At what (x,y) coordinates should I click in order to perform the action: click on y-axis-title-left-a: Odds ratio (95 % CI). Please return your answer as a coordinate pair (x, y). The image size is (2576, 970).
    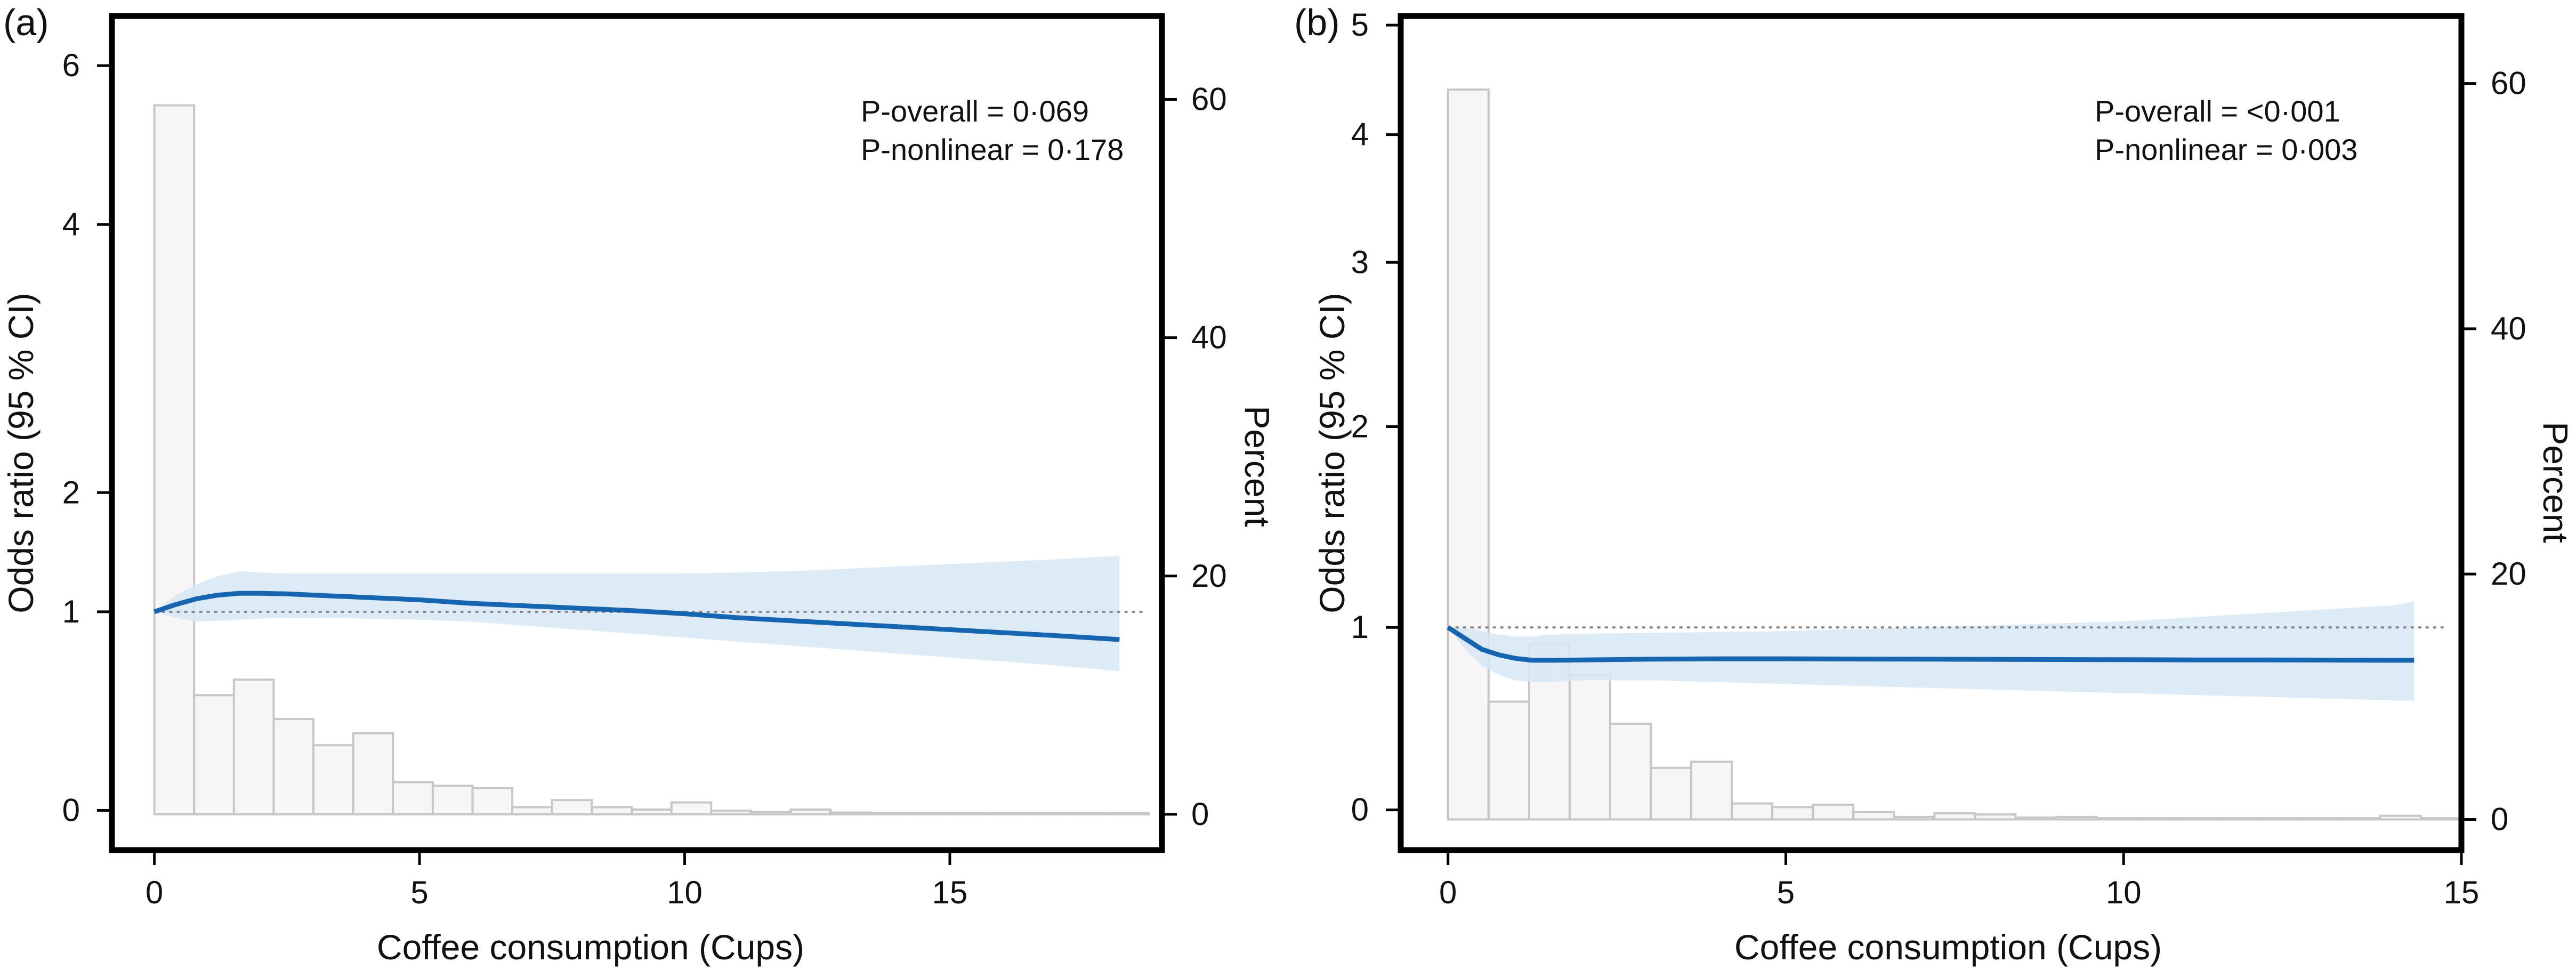
    Looking at the image, I should click on (21, 453).